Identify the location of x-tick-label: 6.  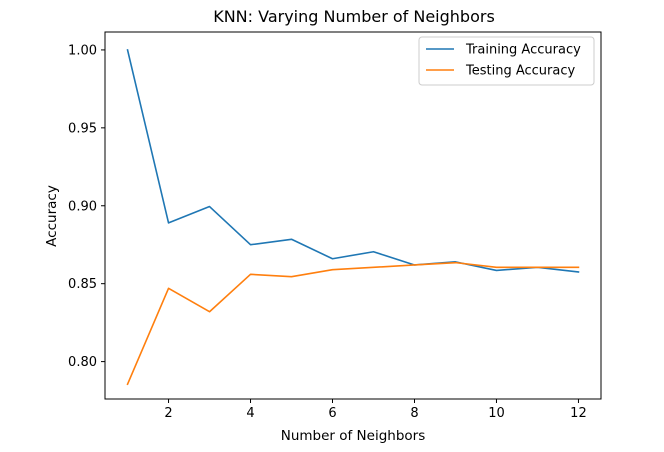
(332, 413).